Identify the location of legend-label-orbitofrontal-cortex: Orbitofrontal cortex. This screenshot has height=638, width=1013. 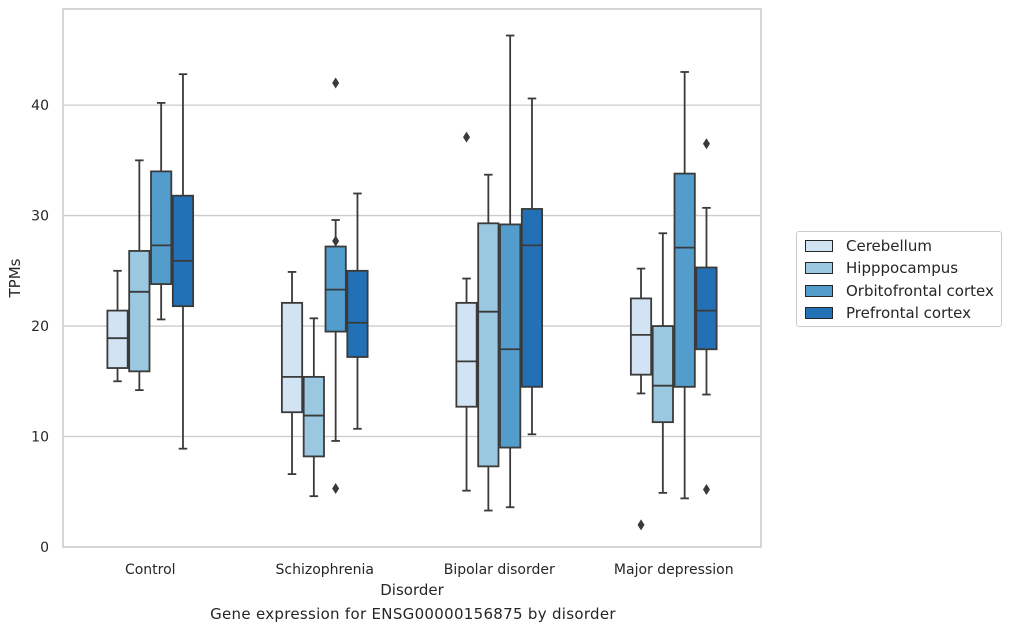
(920, 291).